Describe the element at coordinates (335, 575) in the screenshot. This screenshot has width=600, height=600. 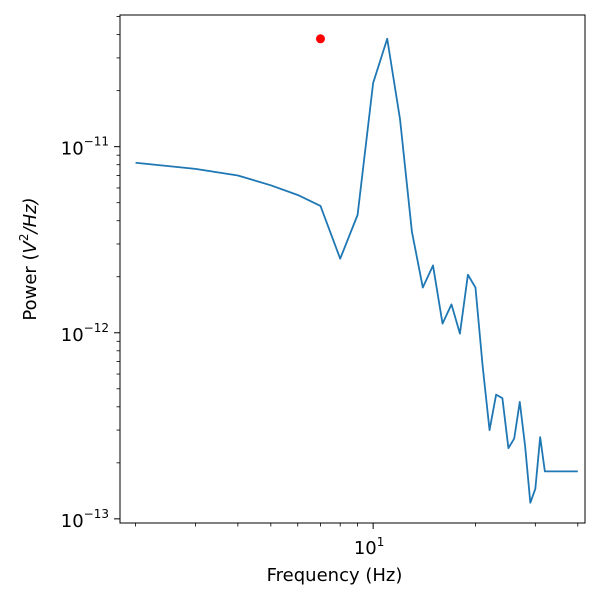
I see `x-axis-label: Frequency (Hz)` at that location.